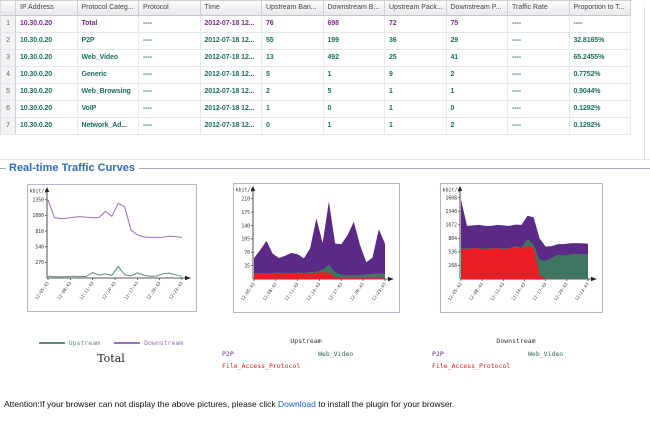 The height and width of the screenshot is (422, 650). I want to click on section-title: Real-time Traffic Curves, so click(72, 168).